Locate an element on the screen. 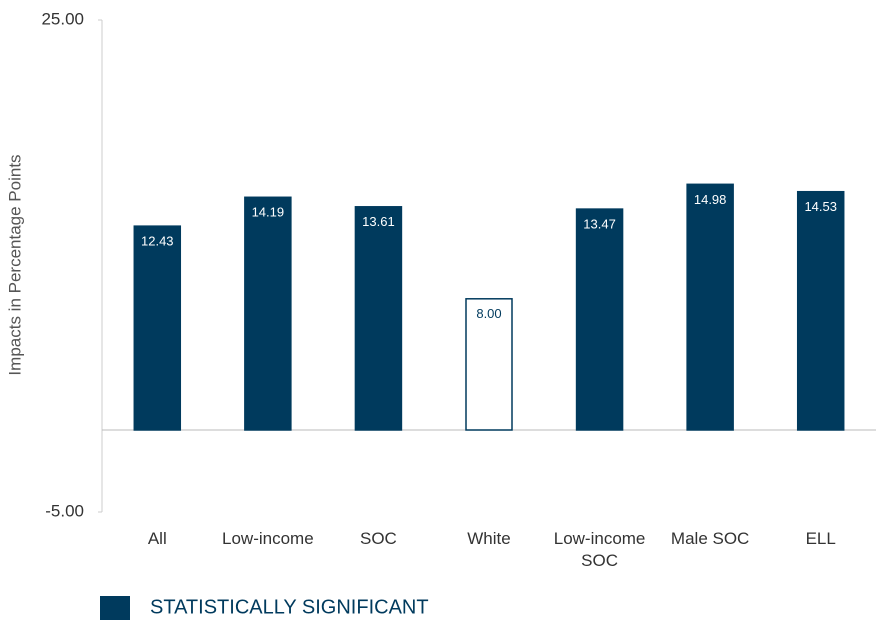  x-tick-label: Male SOC is located at coordinates (710, 538).